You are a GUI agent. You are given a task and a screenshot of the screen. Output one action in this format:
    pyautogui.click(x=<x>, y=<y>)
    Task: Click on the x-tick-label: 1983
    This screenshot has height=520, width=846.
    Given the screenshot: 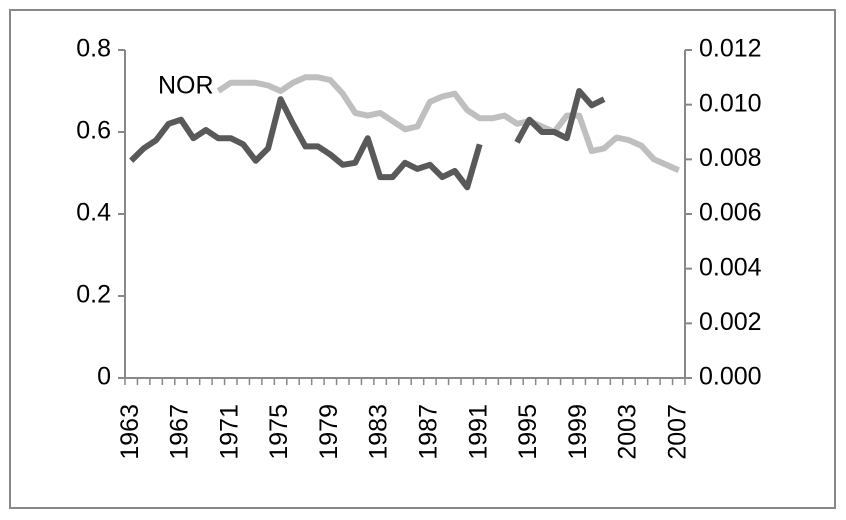 What is the action you would take?
    pyautogui.click(x=379, y=432)
    